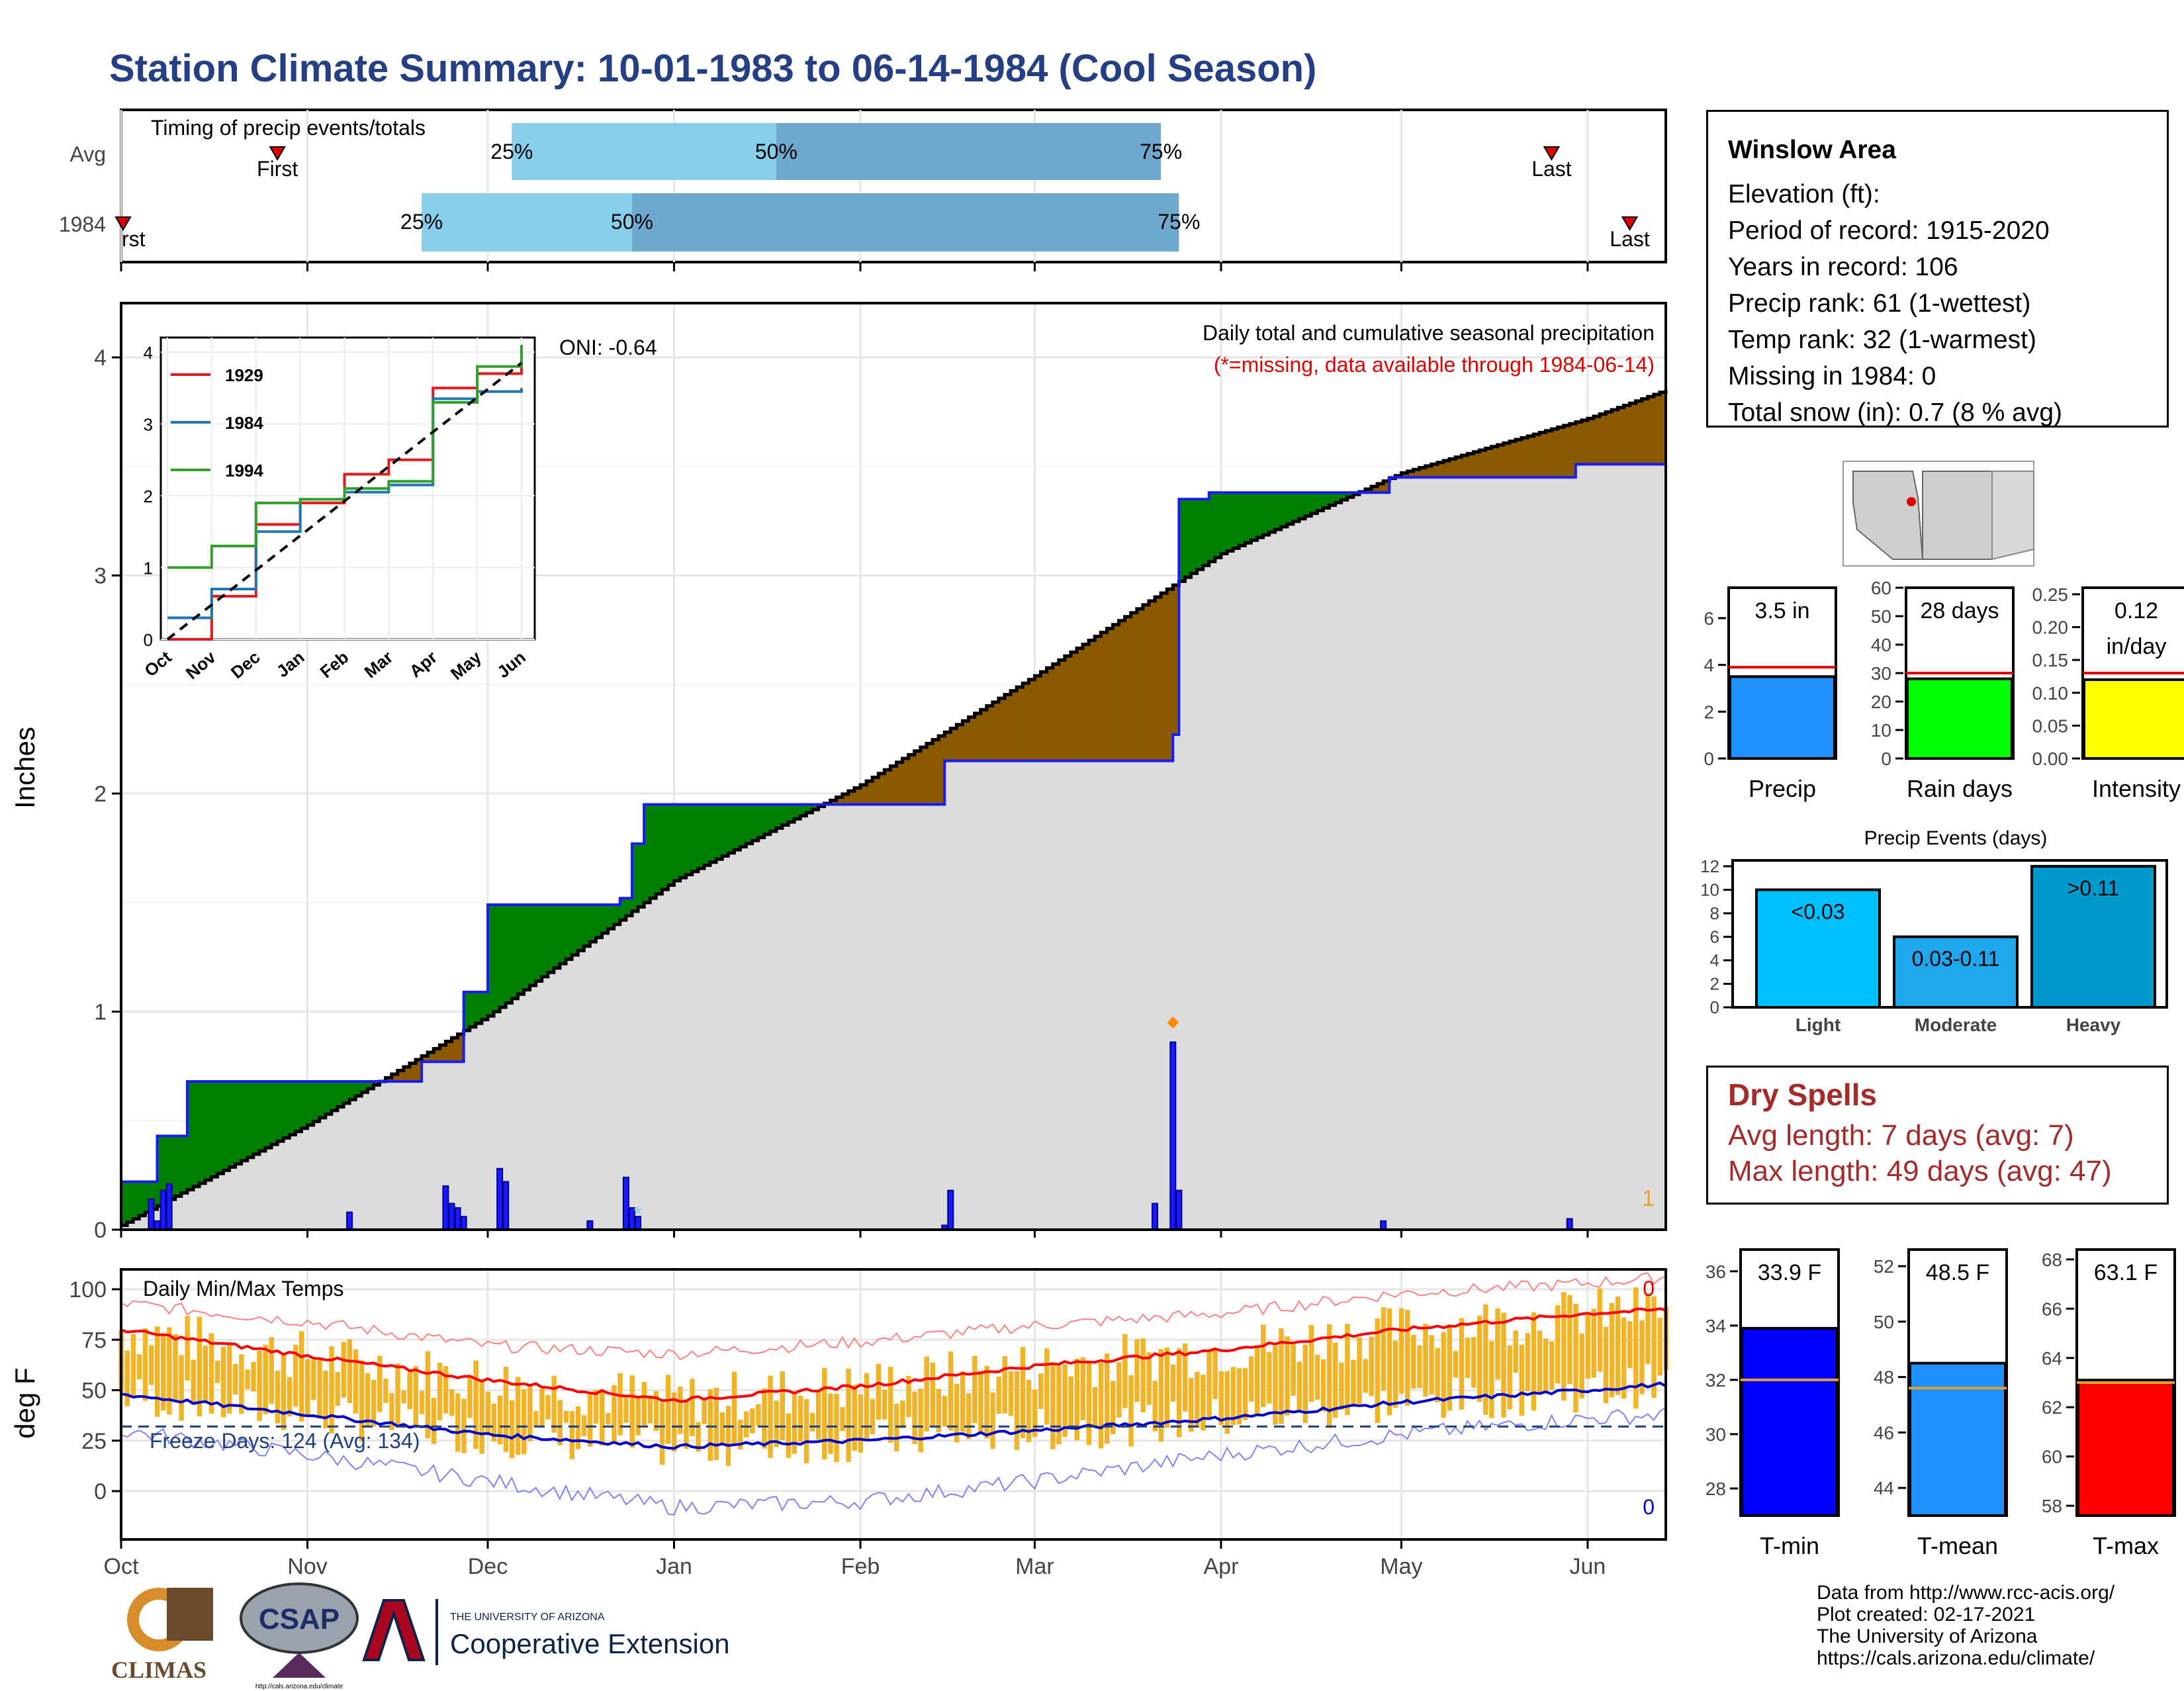  What do you see at coordinates (893, 1404) in the screenshot?
I see `temp-panel-bg` at bounding box center [893, 1404].